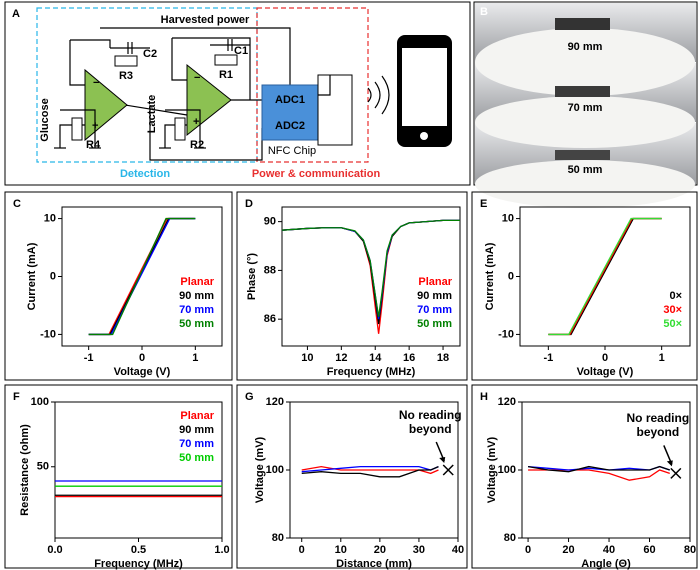  What do you see at coordinates (290, 100) in the screenshot?
I see `adc-label: ADC1` at bounding box center [290, 100].